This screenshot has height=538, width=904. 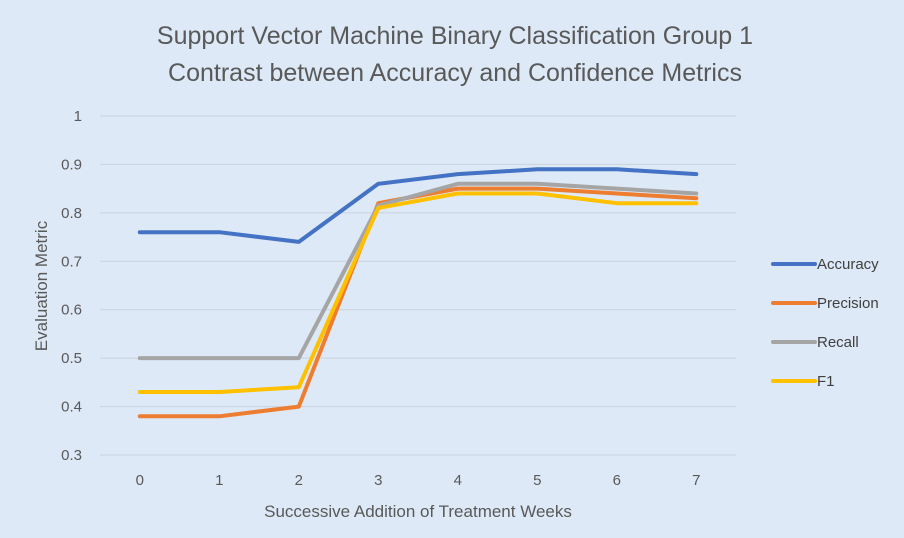 I want to click on x-tick-label: 3, so click(x=378, y=480).